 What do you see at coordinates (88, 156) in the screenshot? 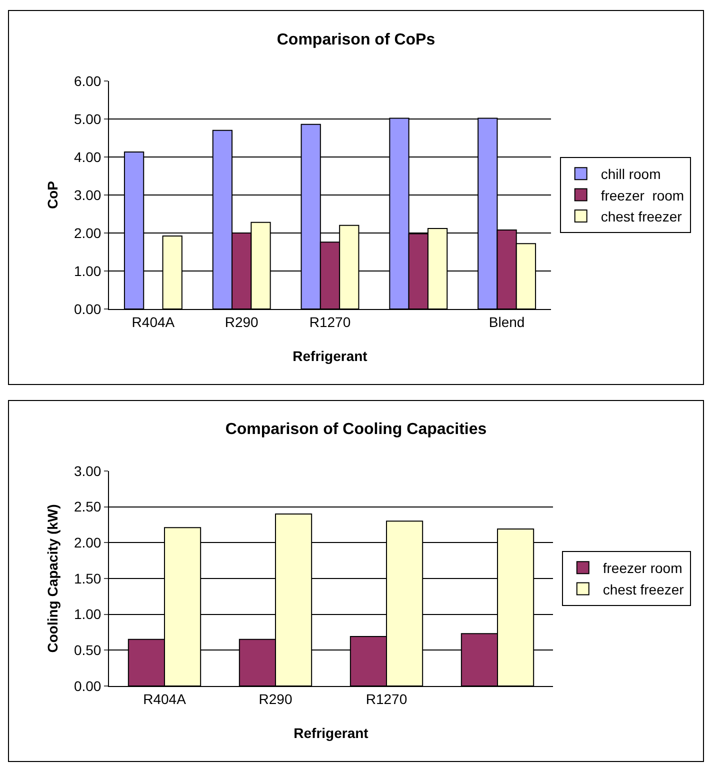
I see `y-tick-label: 4.00` at bounding box center [88, 156].